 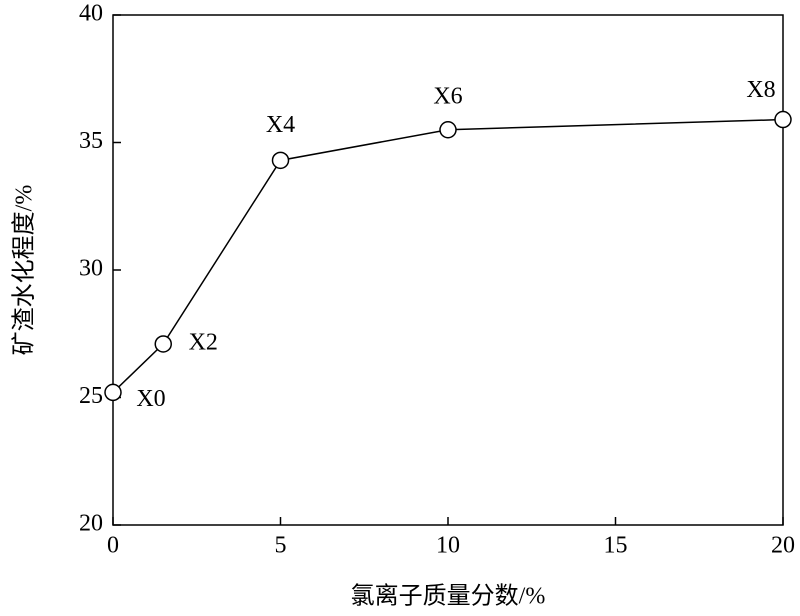 I want to click on point-label: X0, so click(x=150, y=399).